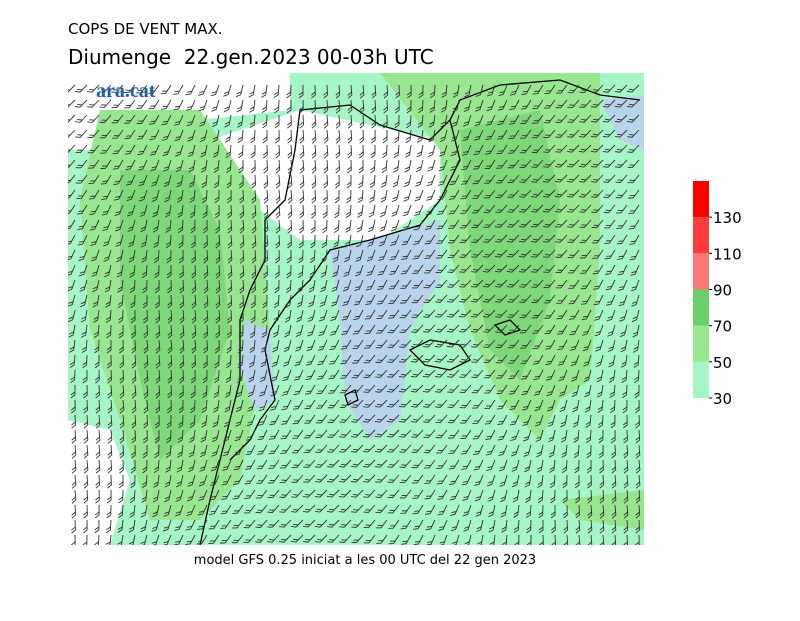 The width and height of the screenshot is (800, 621). What do you see at coordinates (727, 218) in the screenshot?
I see `colorbar-label: 130` at bounding box center [727, 218].